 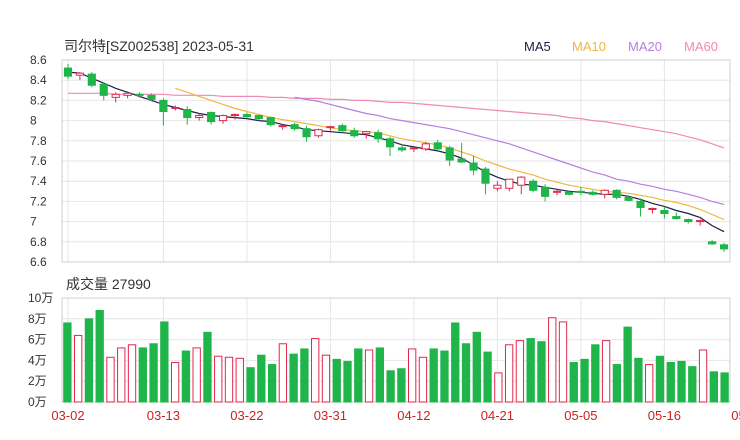 What do you see at coordinates (589, 46) in the screenshot?
I see `legend-ma10: MA10` at bounding box center [589, 46].